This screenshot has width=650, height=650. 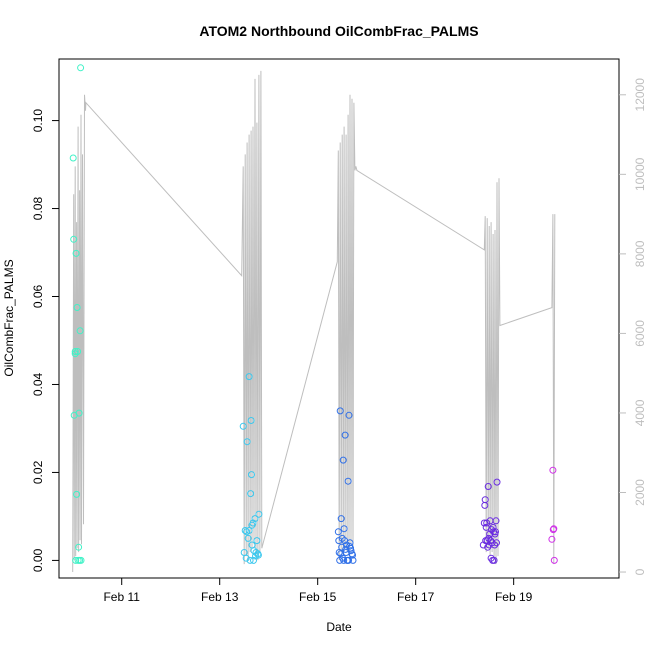 I want to click on y2-tick-label: 12000, so click(x=640, y=95).